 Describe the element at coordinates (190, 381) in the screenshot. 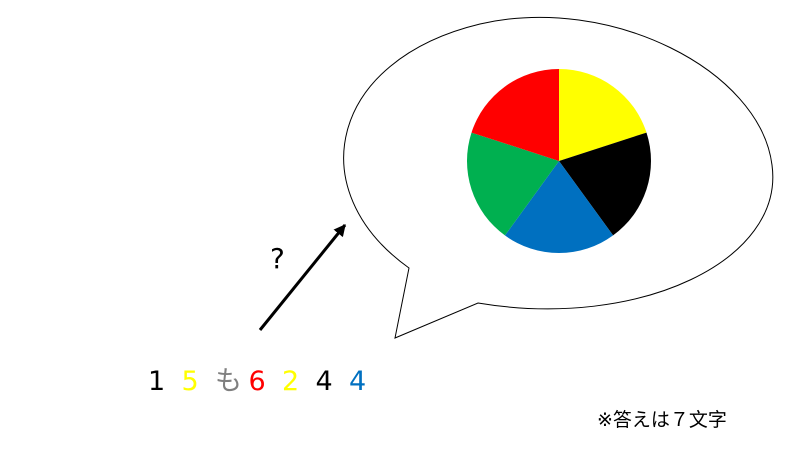

I see `sequence-char: 5` at that location.